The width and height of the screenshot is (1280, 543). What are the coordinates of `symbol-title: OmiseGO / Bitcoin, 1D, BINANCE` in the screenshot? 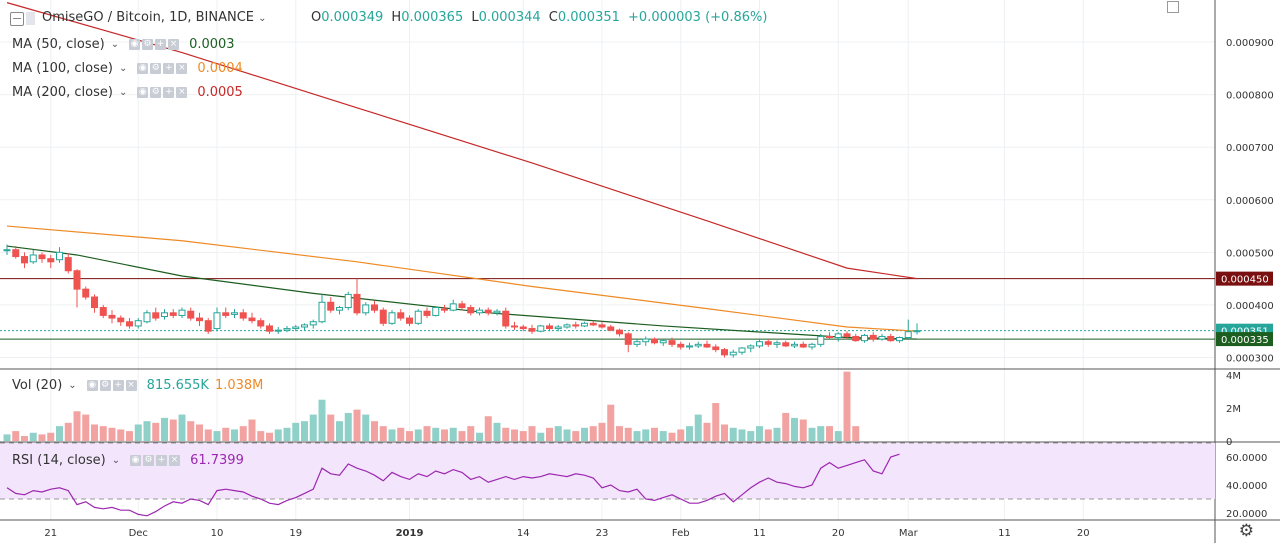 It's located at (148, 17).